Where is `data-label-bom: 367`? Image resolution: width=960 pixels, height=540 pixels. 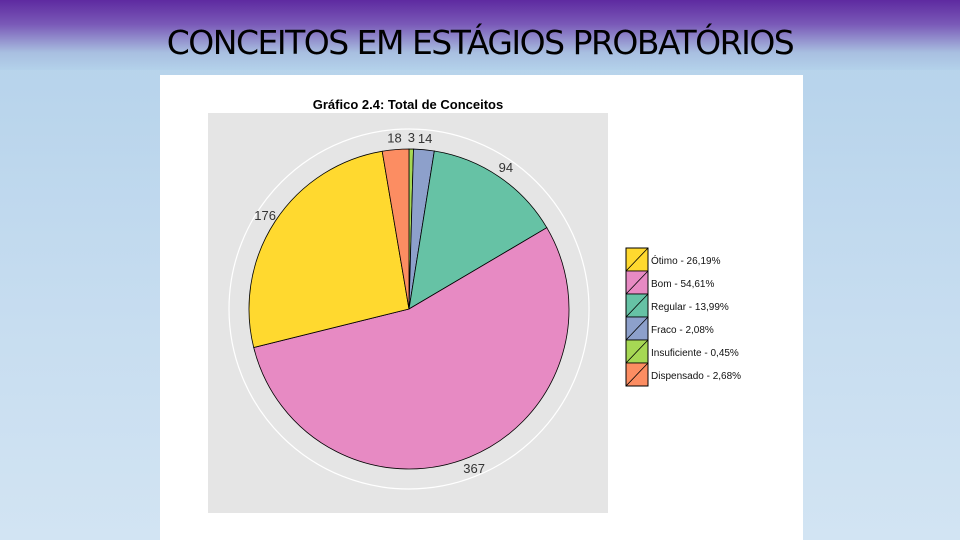
data-label-bom: 367 is located at coordinates (474, 468).